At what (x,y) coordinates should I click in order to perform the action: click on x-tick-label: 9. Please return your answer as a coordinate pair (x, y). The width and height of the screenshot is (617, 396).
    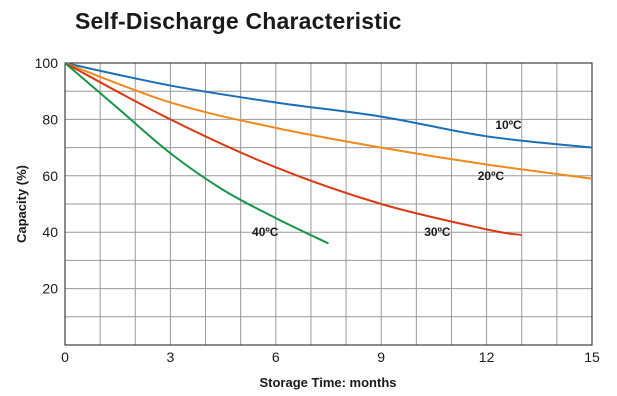
    Looking at the image, I should click on (381, 357).